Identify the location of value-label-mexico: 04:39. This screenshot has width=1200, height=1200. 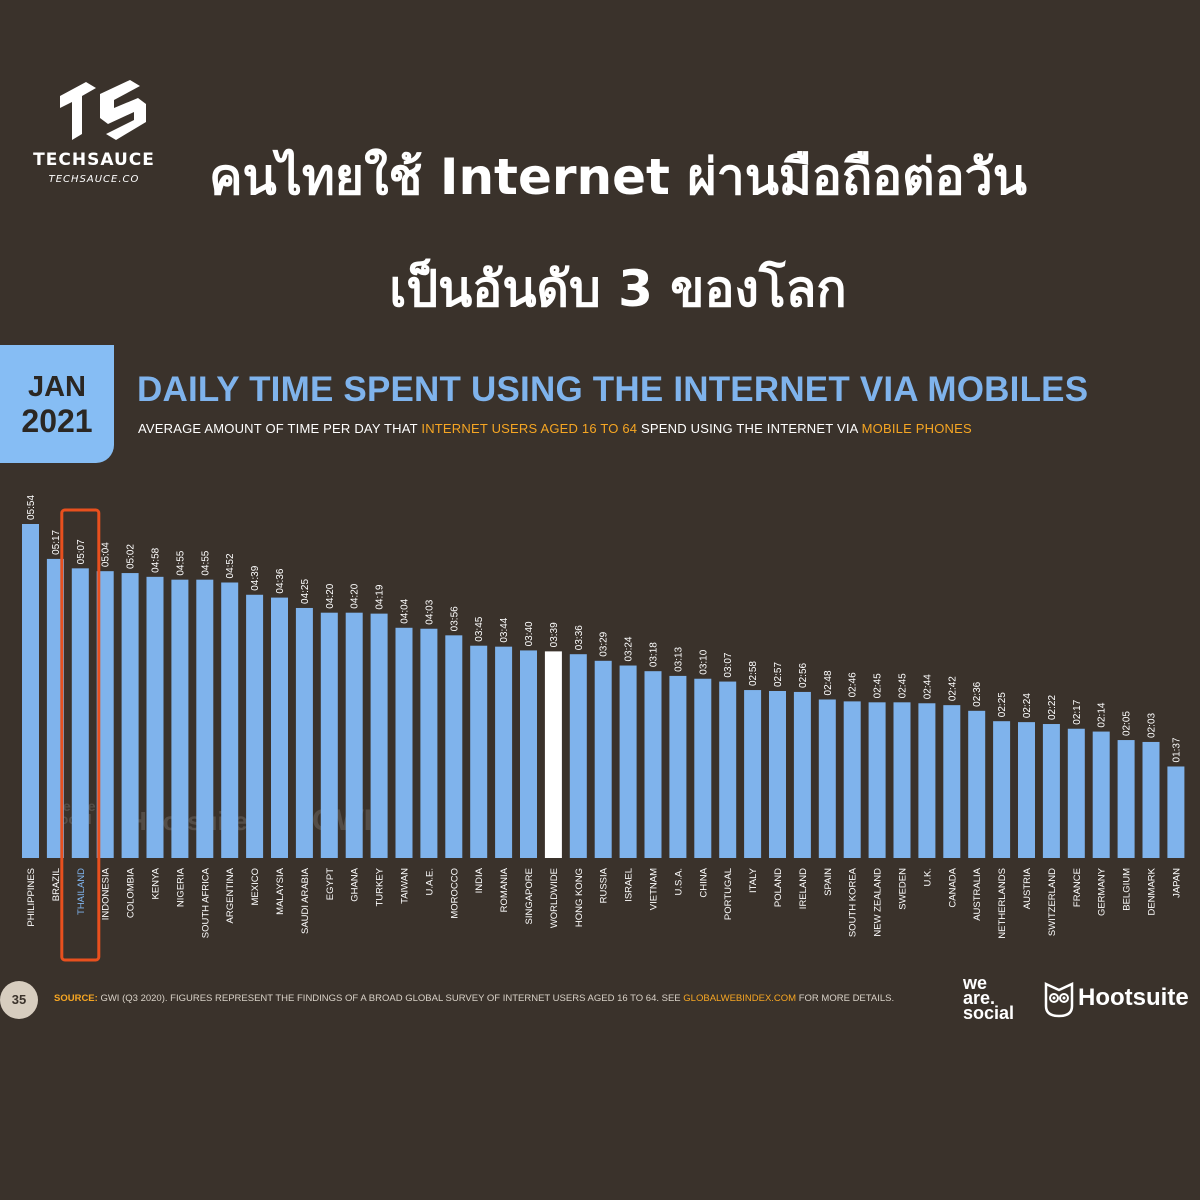
(255, 577).